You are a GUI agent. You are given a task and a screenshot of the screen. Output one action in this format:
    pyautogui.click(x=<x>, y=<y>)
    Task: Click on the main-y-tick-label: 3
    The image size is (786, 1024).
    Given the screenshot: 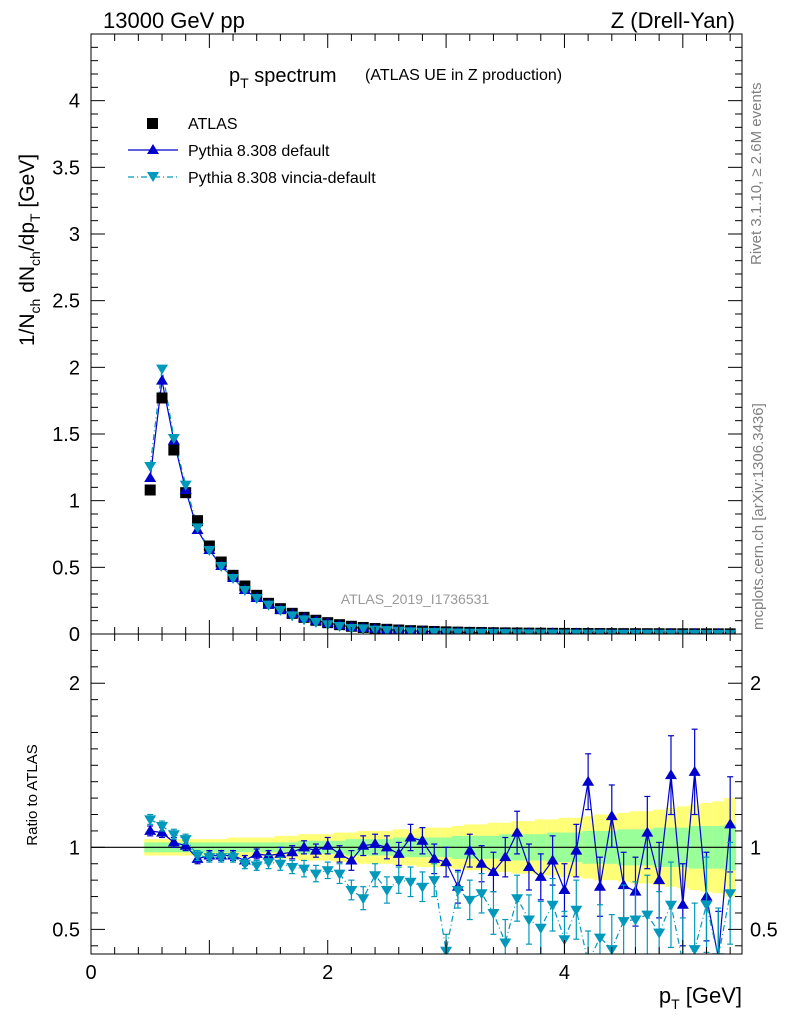 What is the action you would take?
    pyautogui.click(x=74, y=235)
    